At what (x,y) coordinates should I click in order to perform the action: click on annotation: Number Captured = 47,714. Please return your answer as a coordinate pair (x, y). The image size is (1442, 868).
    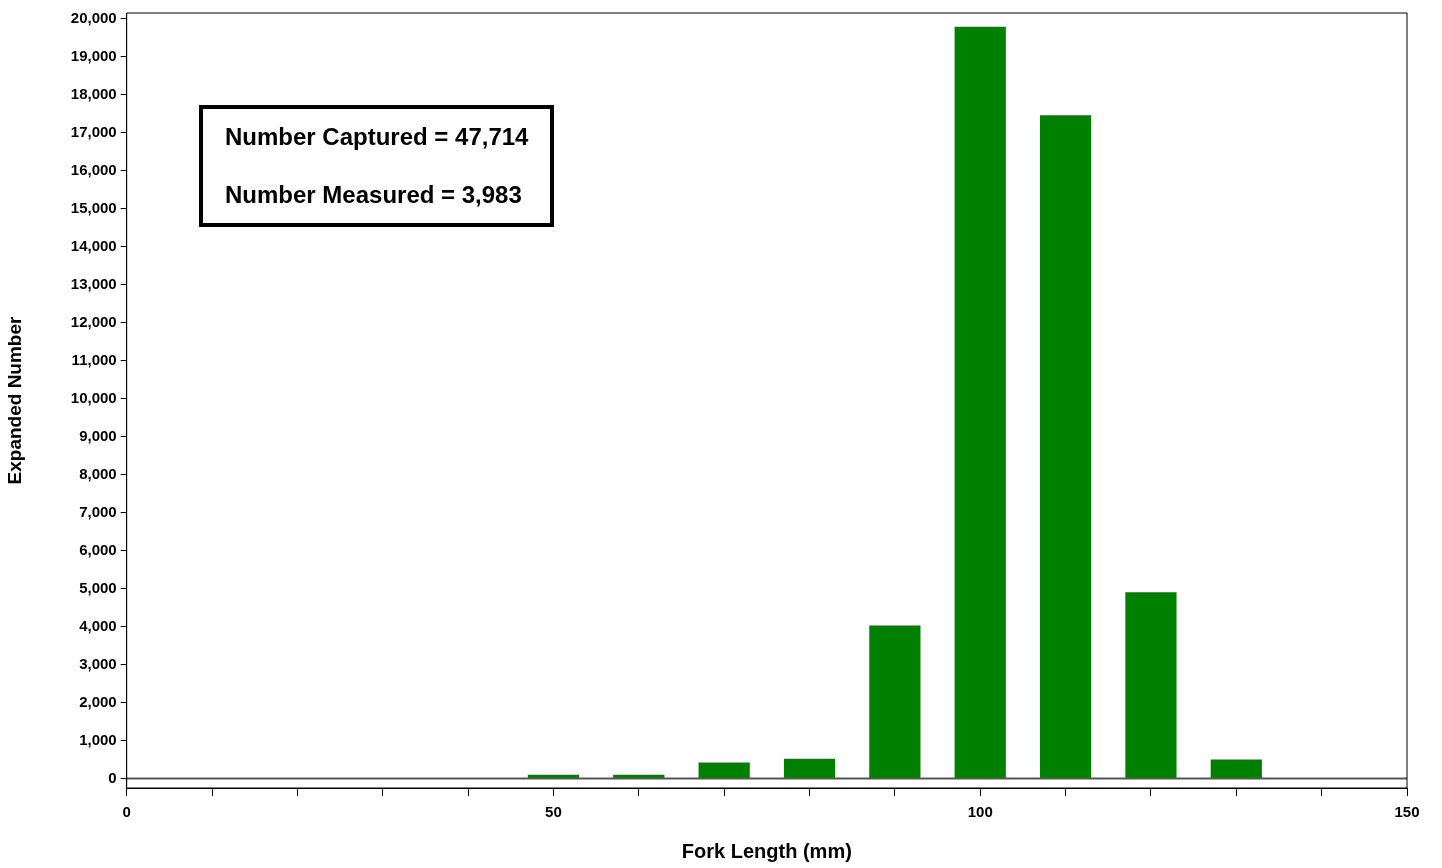
    Looking at the image, I should click on (377, 137).